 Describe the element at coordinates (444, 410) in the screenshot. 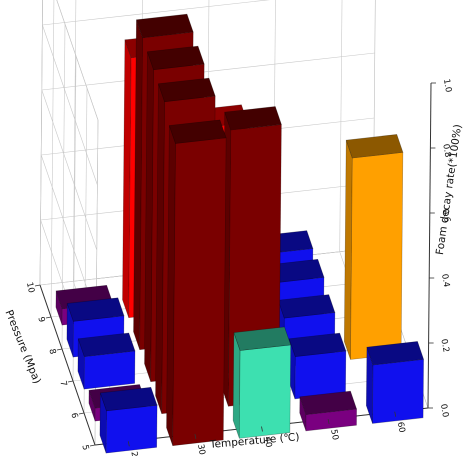

I see `z-tick-label: 0.0` at that location.